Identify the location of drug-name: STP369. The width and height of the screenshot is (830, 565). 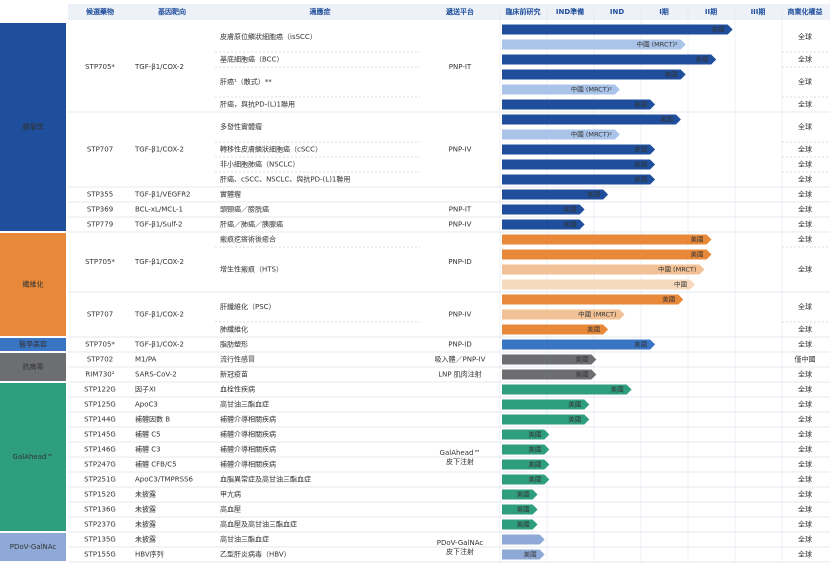
(100, 210).